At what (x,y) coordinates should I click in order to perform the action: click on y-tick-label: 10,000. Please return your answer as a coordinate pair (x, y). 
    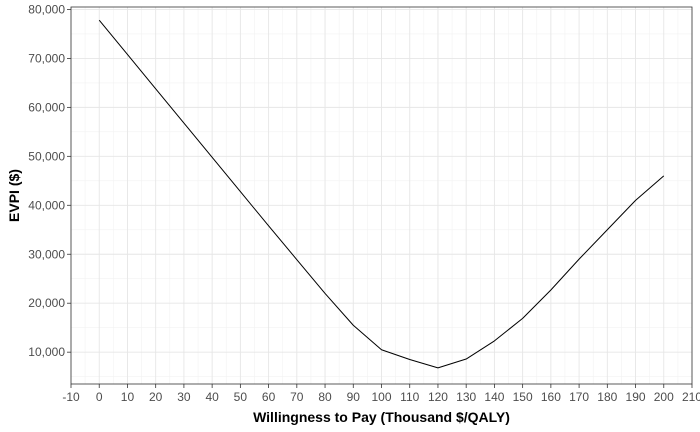
    Looking at the image, I should click on (46, 352).